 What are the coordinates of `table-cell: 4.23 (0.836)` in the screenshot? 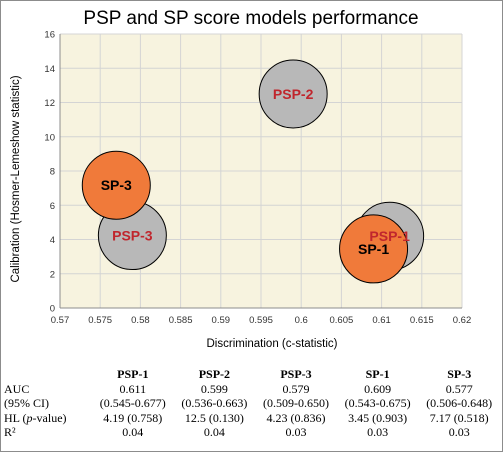 It's located at (296, 417).